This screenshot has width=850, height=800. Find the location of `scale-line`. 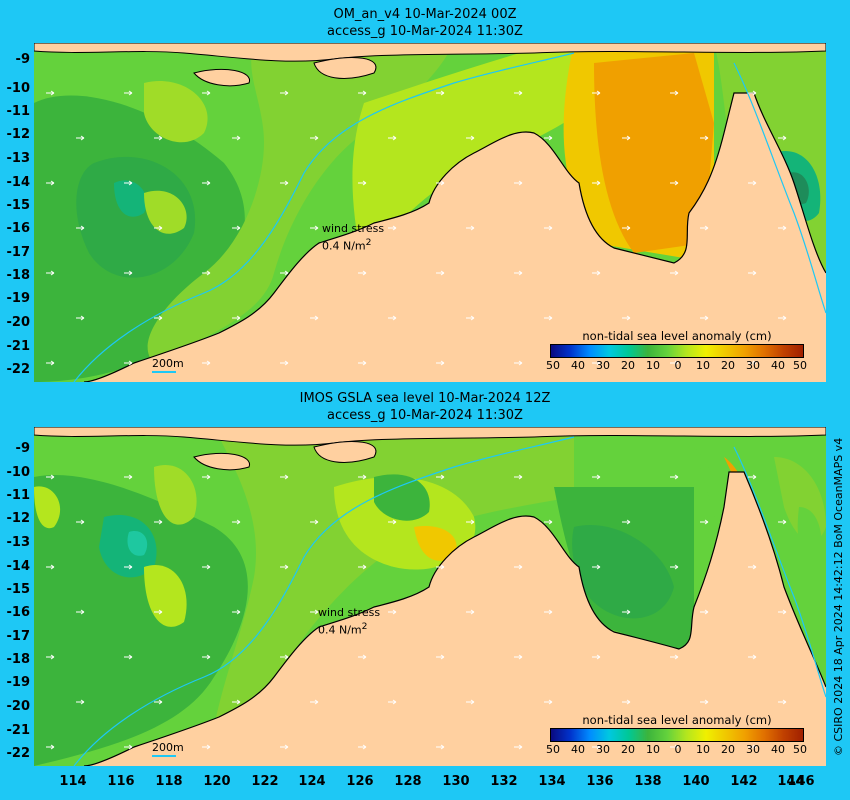

scale-line is located at coordinates (164, 372).